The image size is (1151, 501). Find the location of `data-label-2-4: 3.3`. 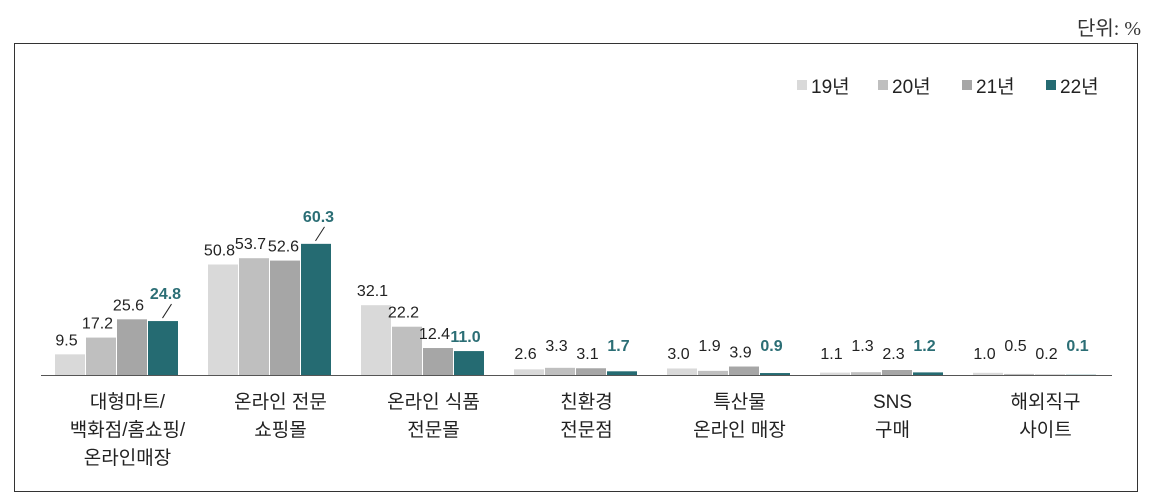

data-label-2-4: 3.3 is located at coordinates (556, 346).